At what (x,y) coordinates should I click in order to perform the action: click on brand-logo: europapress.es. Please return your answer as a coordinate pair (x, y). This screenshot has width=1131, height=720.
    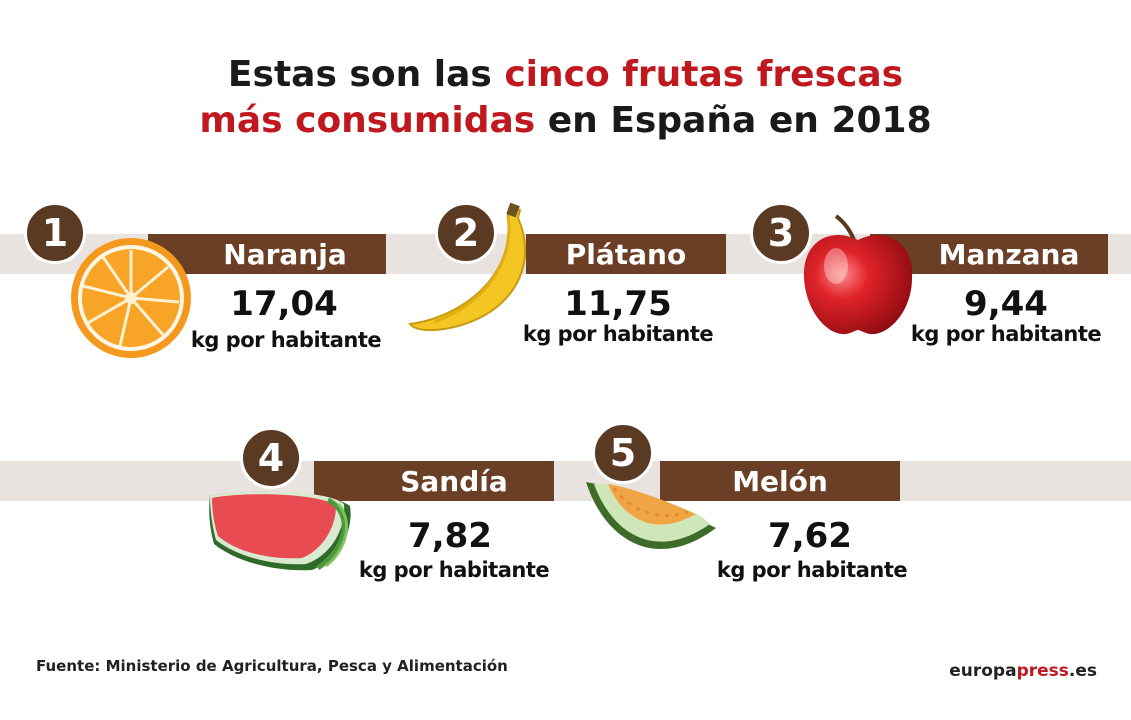
    Looking at the image, I should click on (1023, 671).